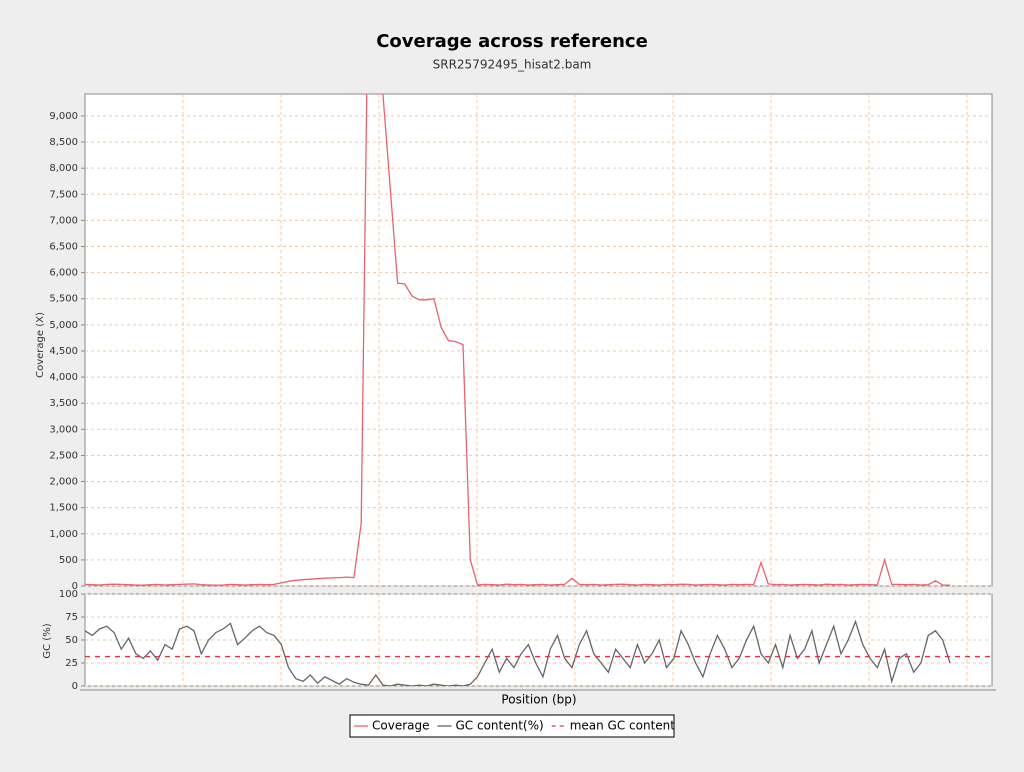  What do you see at coordinates (63, 325) in the screenshot?
I see `y-tick-label: 5,000` at bounding box center [63, 325].